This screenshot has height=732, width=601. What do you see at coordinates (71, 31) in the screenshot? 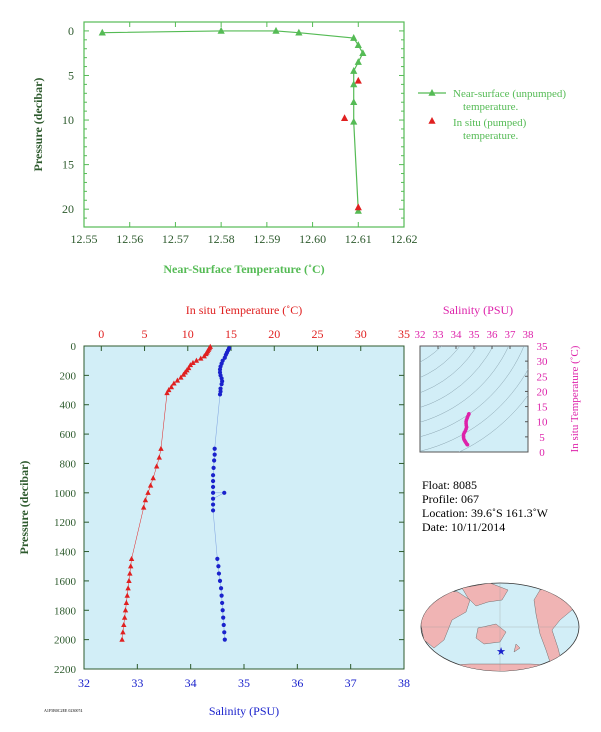
I see `y-tick-label: 0` at bounding box center [71, 31].